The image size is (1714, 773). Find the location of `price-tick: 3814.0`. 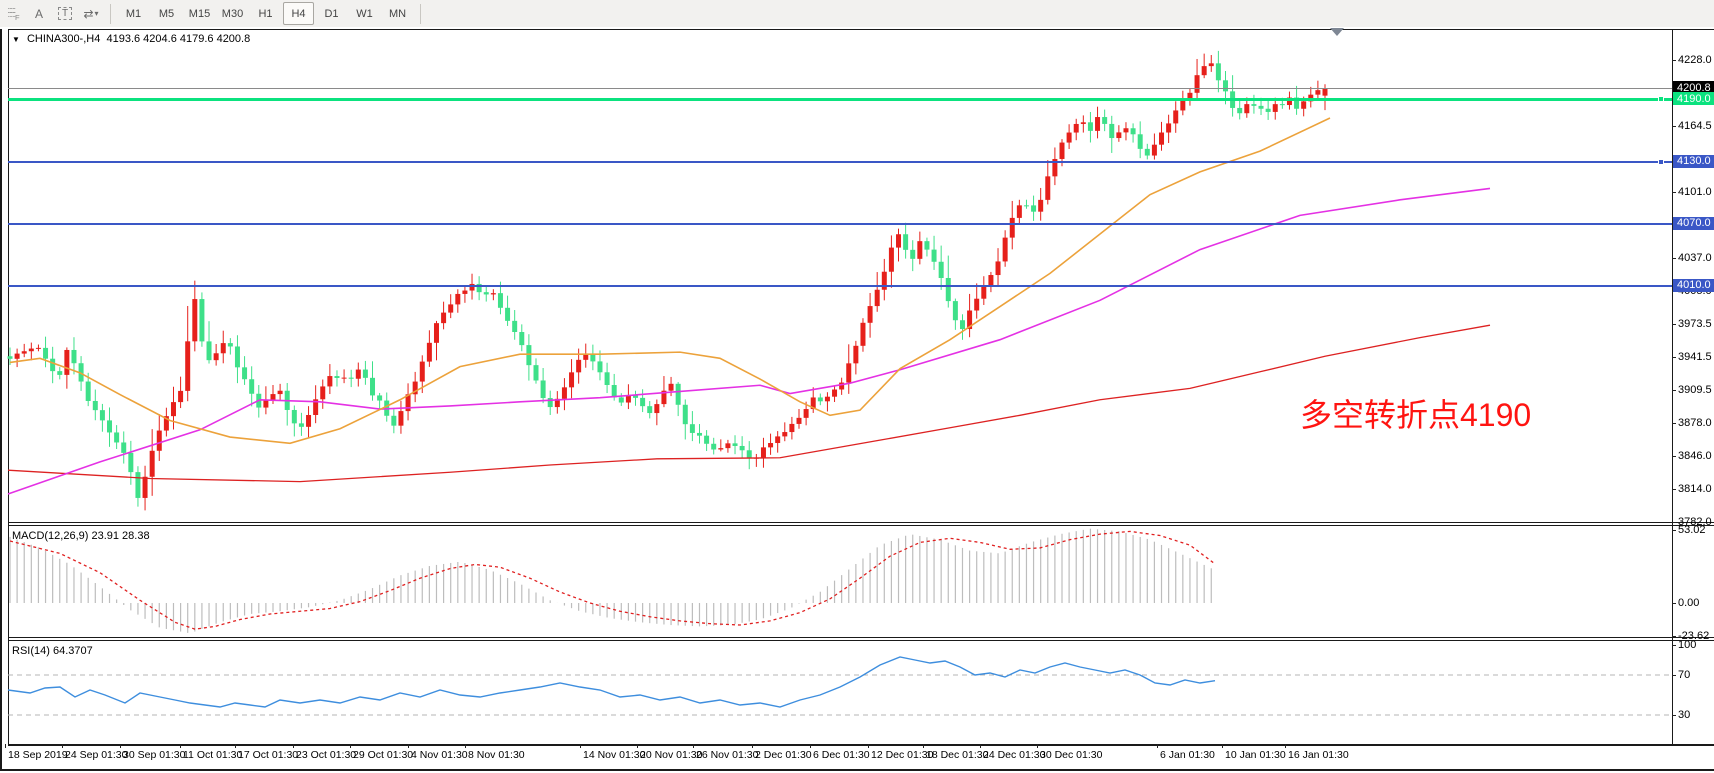

price-tick: 3814.0 is located at coordinates (1695, 488).